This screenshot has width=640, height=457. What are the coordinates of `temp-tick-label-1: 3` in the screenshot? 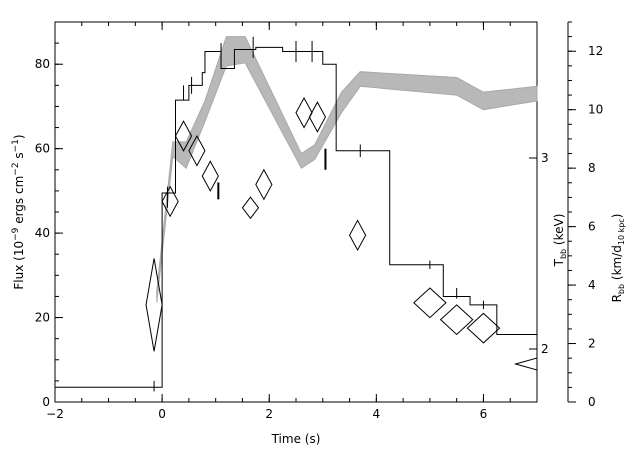 It's located at (545, 158).